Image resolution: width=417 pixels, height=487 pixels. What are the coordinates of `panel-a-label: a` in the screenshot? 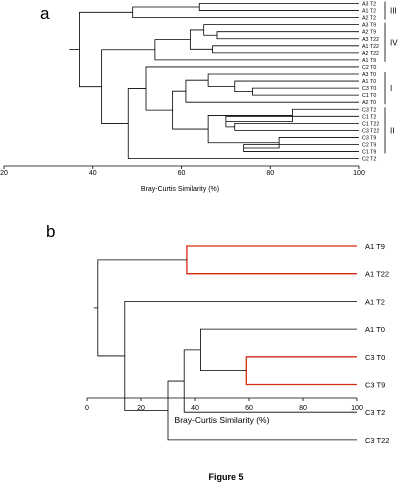 It's located at (45, 13).